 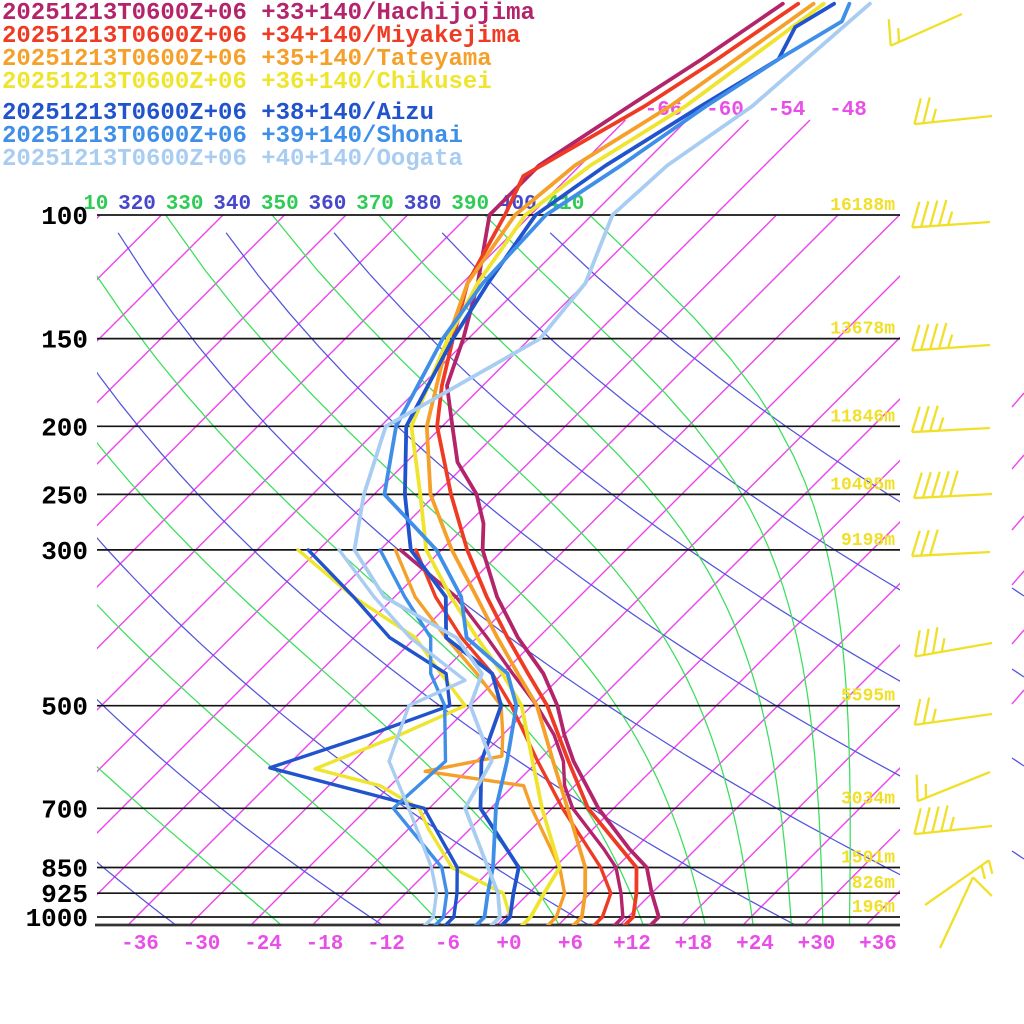 I want to click on adiabat-label: 340, so click(x=232, y=204).